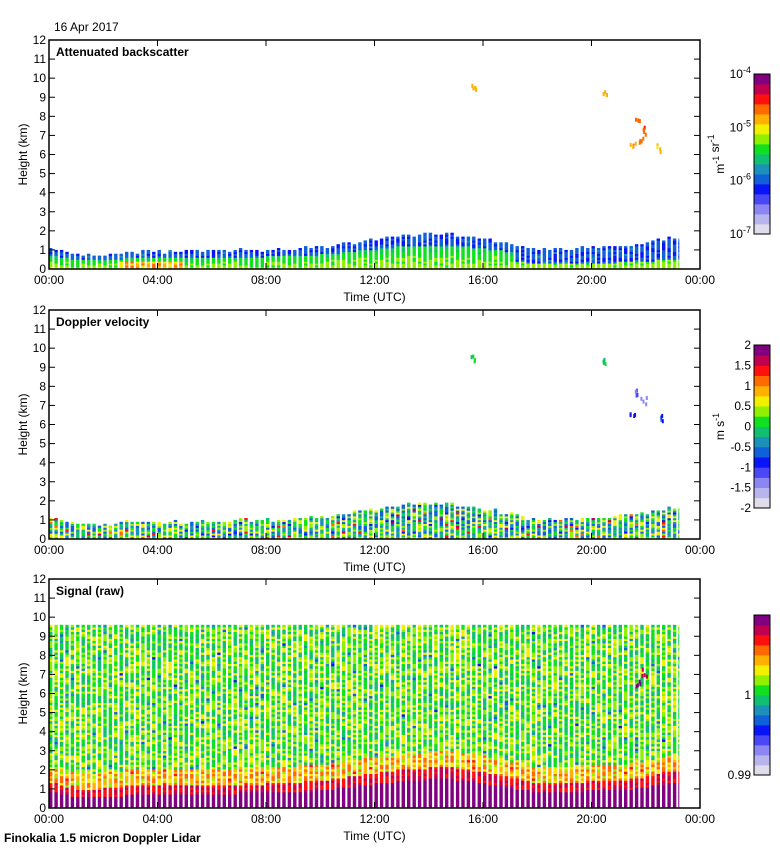 This screenshot has height=850, width=780. Describe the element at coordinates (42, 116) in the screenshot. I see `y-tick-label: 8` at that location.